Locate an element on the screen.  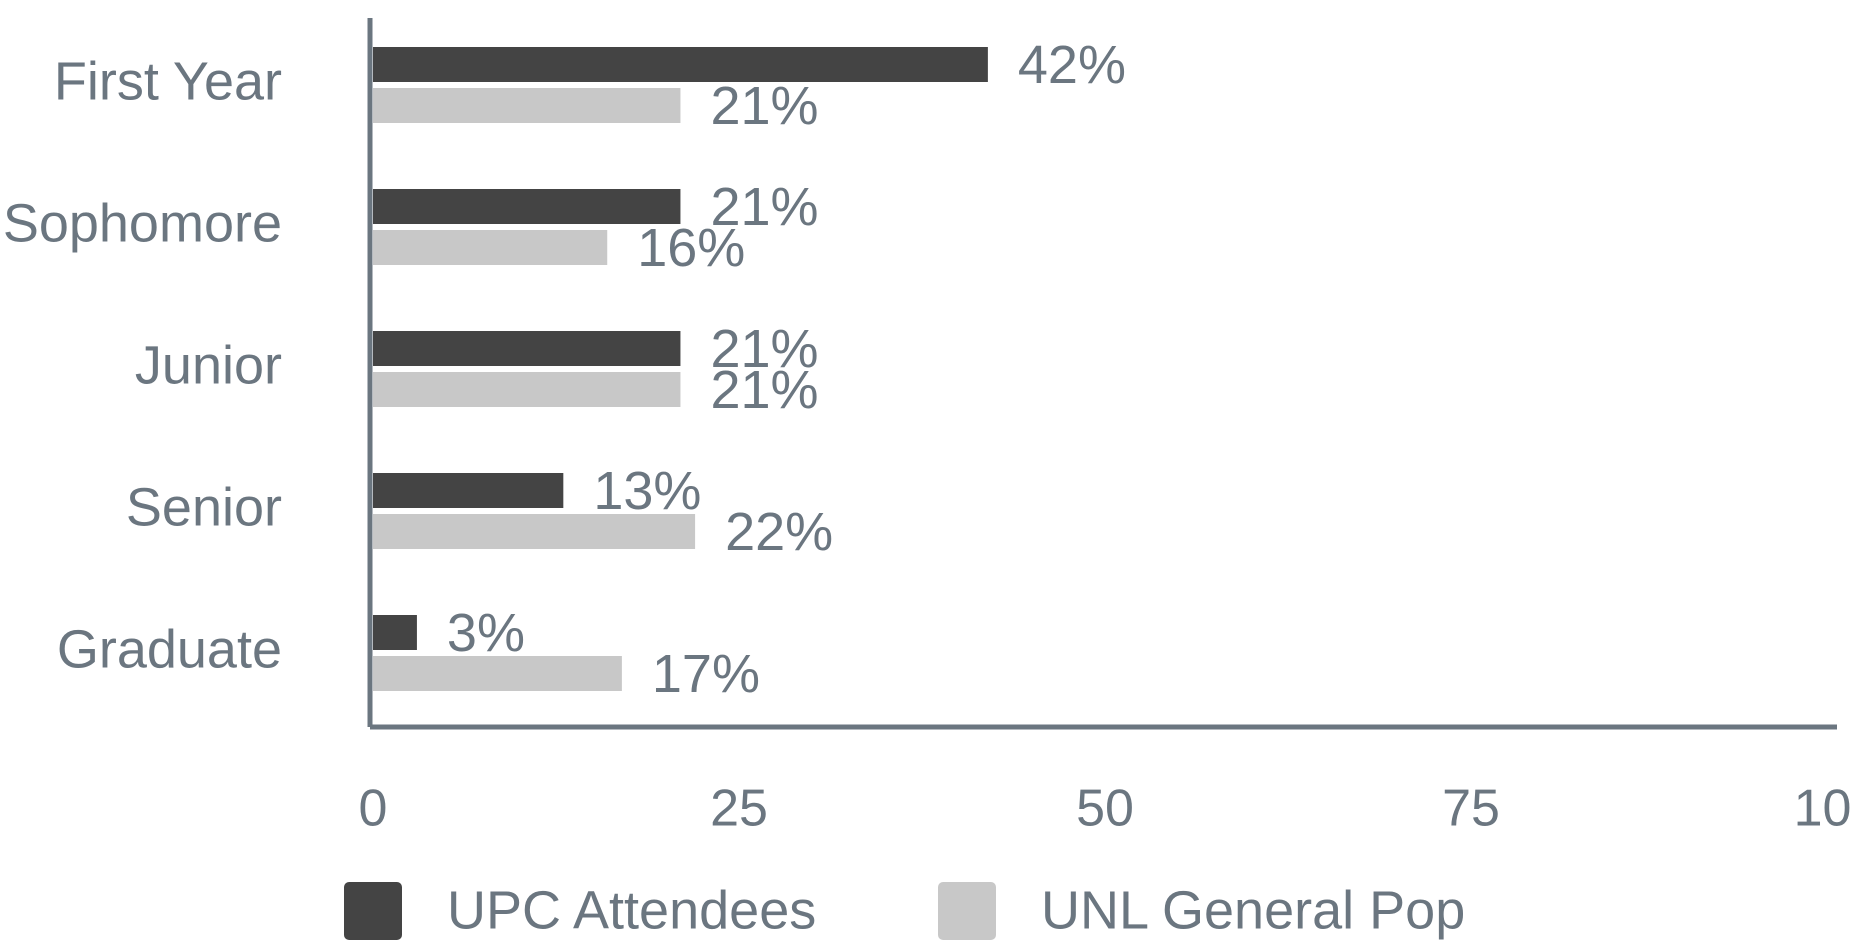
category-label: Sophomore is located at coordinates (142, 223).